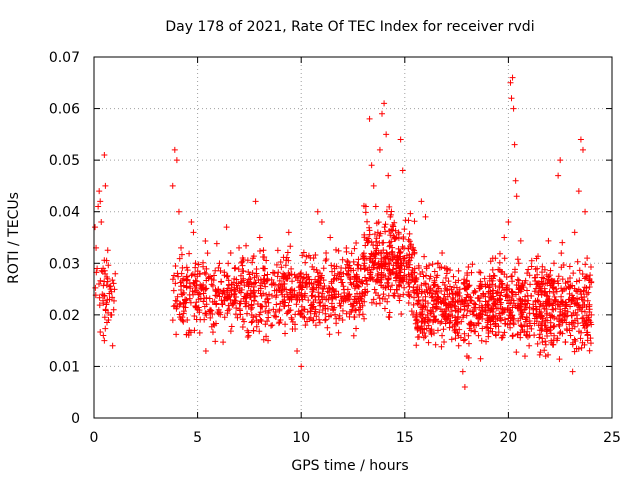 The height and width of the screenshot is (480, 640). What do you see at coordinates (349, 466) in the screenshot?
I see `x-axis-label: GPS time / hours` at bounding box center [349, 466].